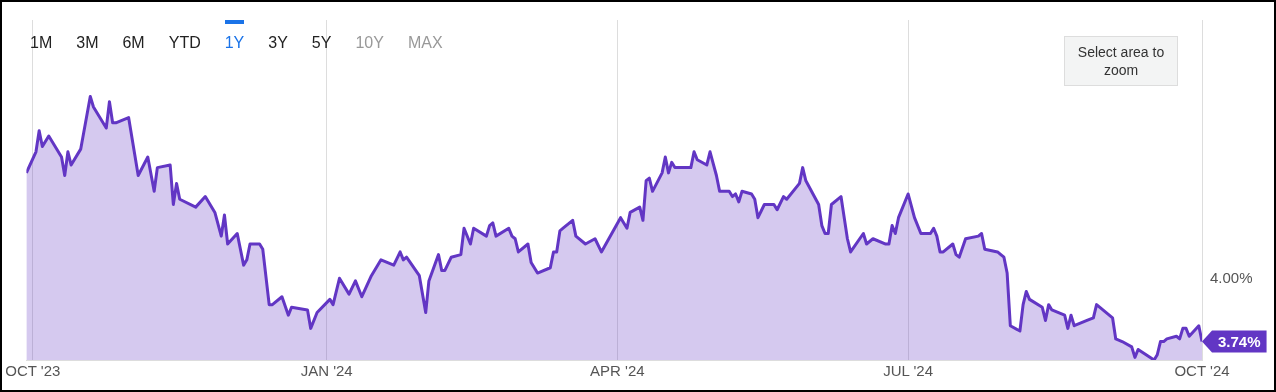 The height and width of the screenshot is (392, 1276). I want to click on text: 4.00%, so click(1231, 277).